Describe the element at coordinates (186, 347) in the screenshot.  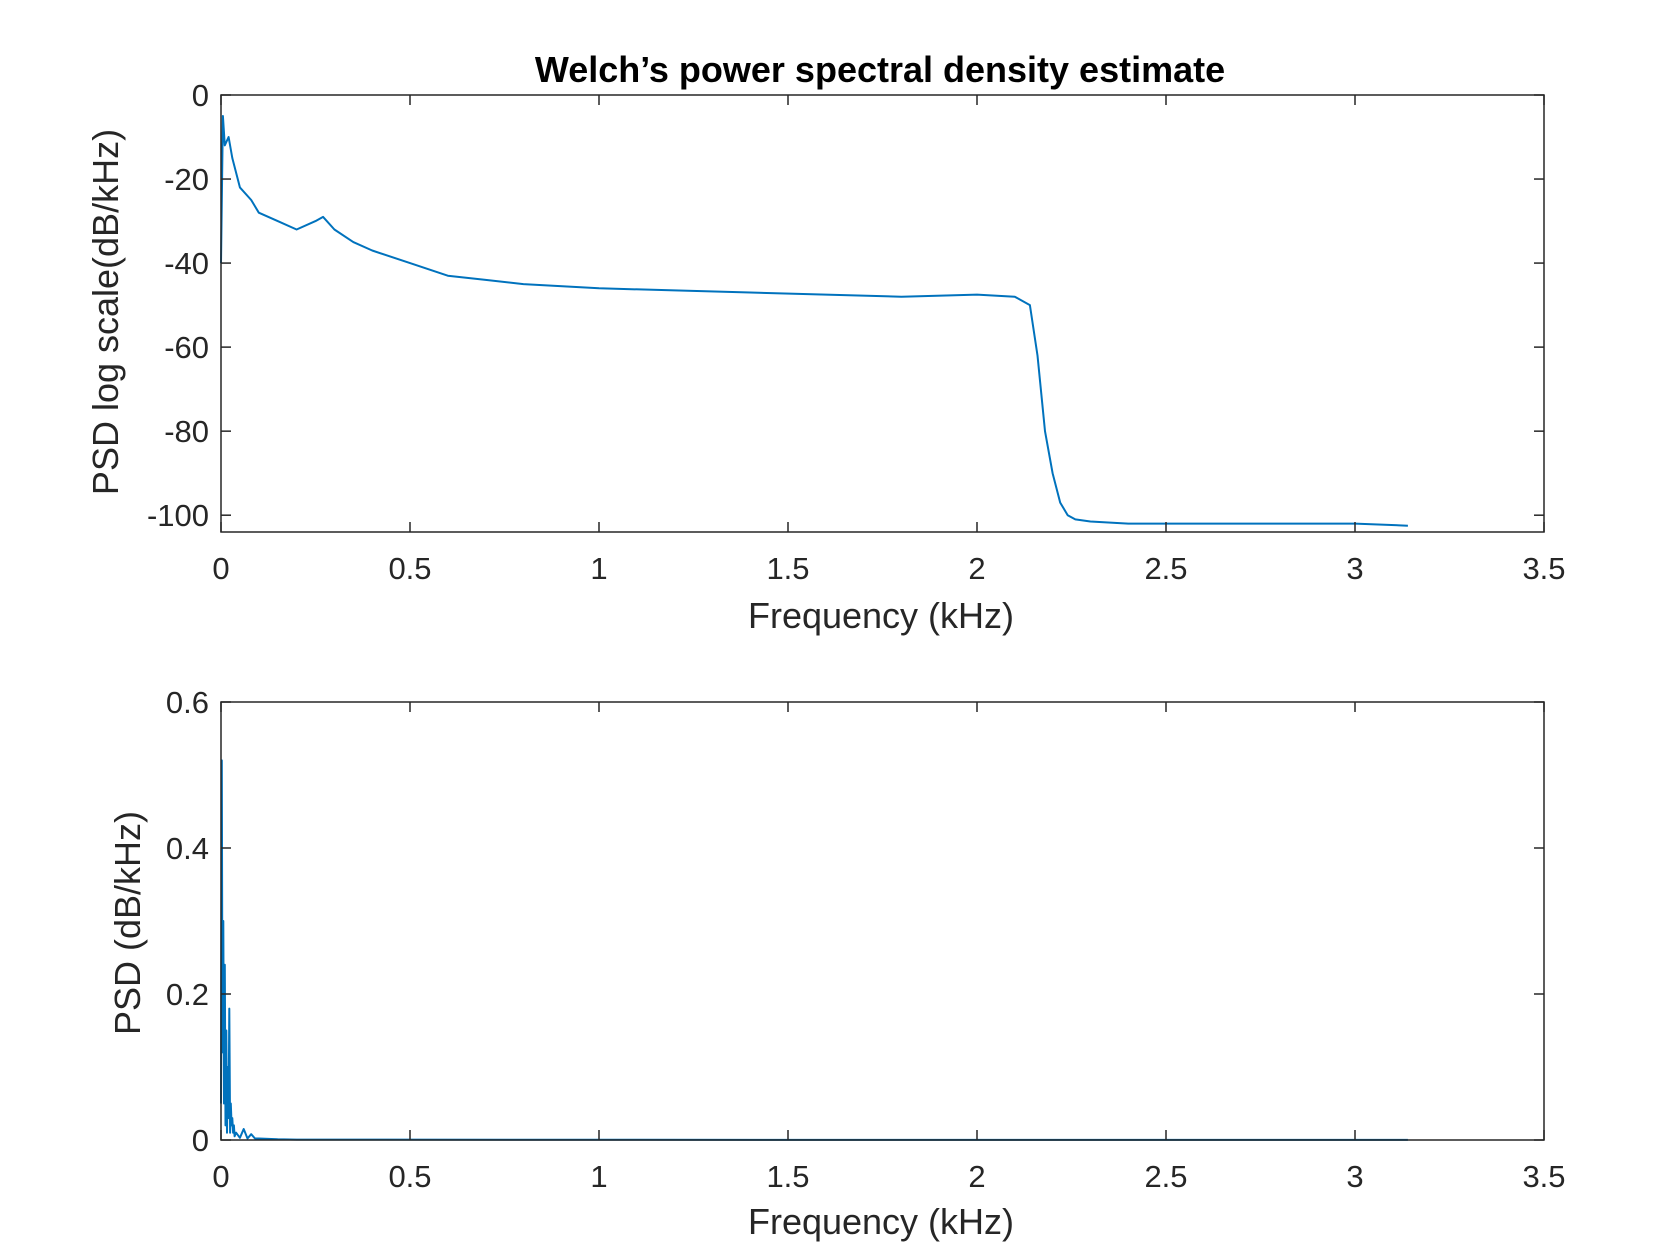
I see `top-y-tick-label: -60` at that location.